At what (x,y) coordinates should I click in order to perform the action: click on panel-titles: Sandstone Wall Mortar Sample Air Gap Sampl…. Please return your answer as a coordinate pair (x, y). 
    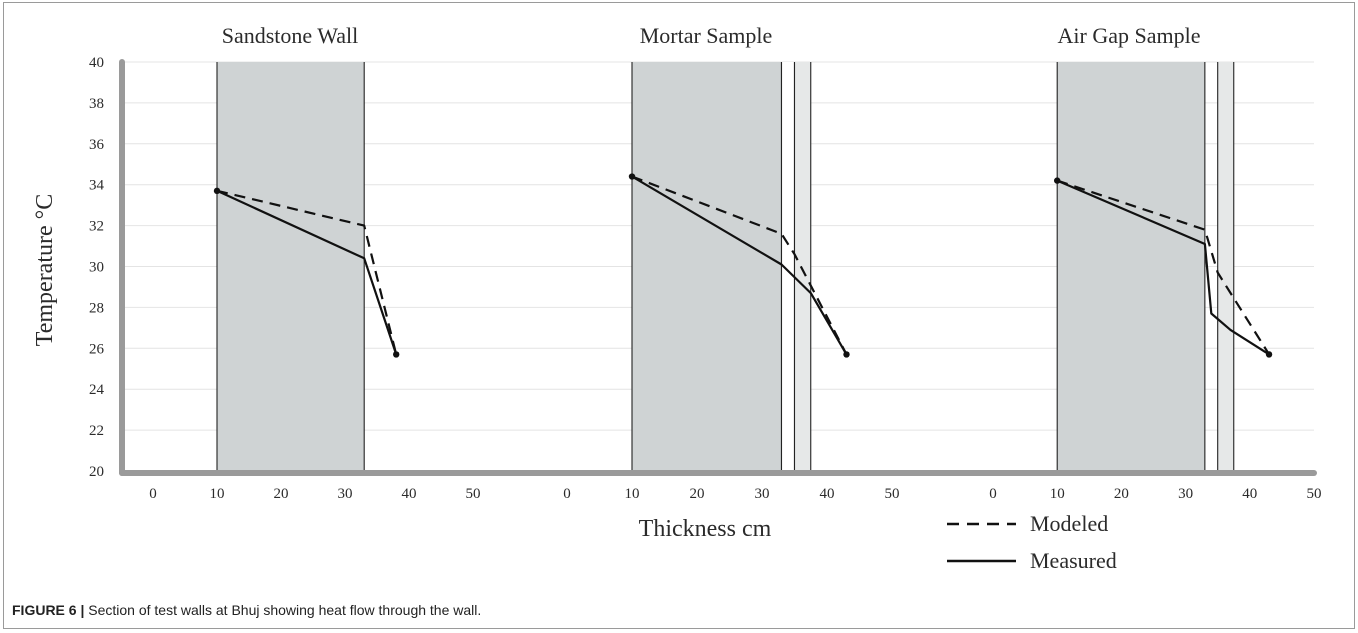
    Looking at the image, I should click on (711, 35).